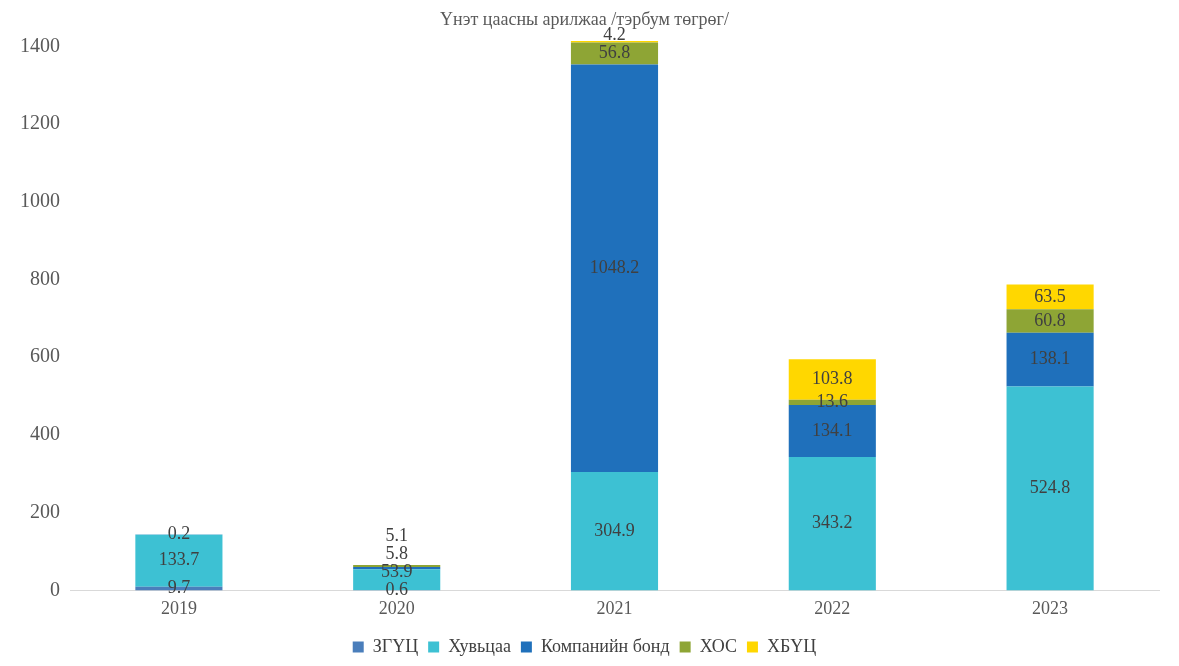  What do you see at coordinates (45, 277) in the screenshot?
I see `y-tick-label: 800` at bounding box center [45, 277].